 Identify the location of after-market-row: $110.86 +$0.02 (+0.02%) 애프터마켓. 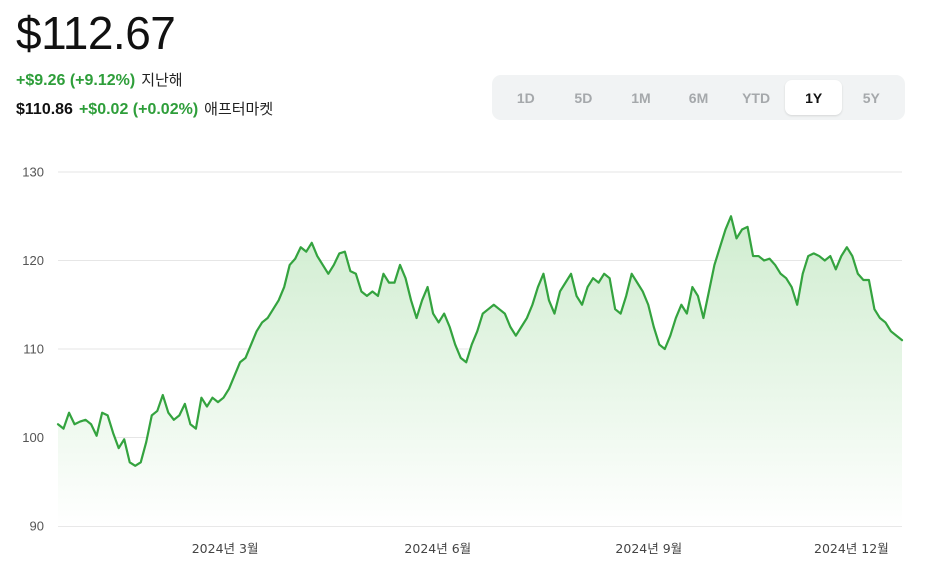
(144, 108).